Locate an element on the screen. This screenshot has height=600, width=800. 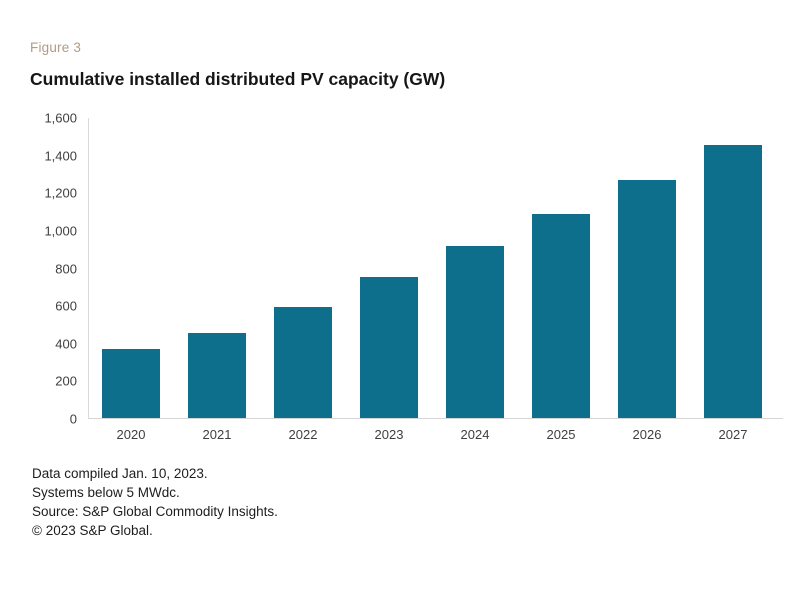
x-axis: 2020 2021 2022 2023 2024 2025 2026 2027 is located at coordinates (436, 434).